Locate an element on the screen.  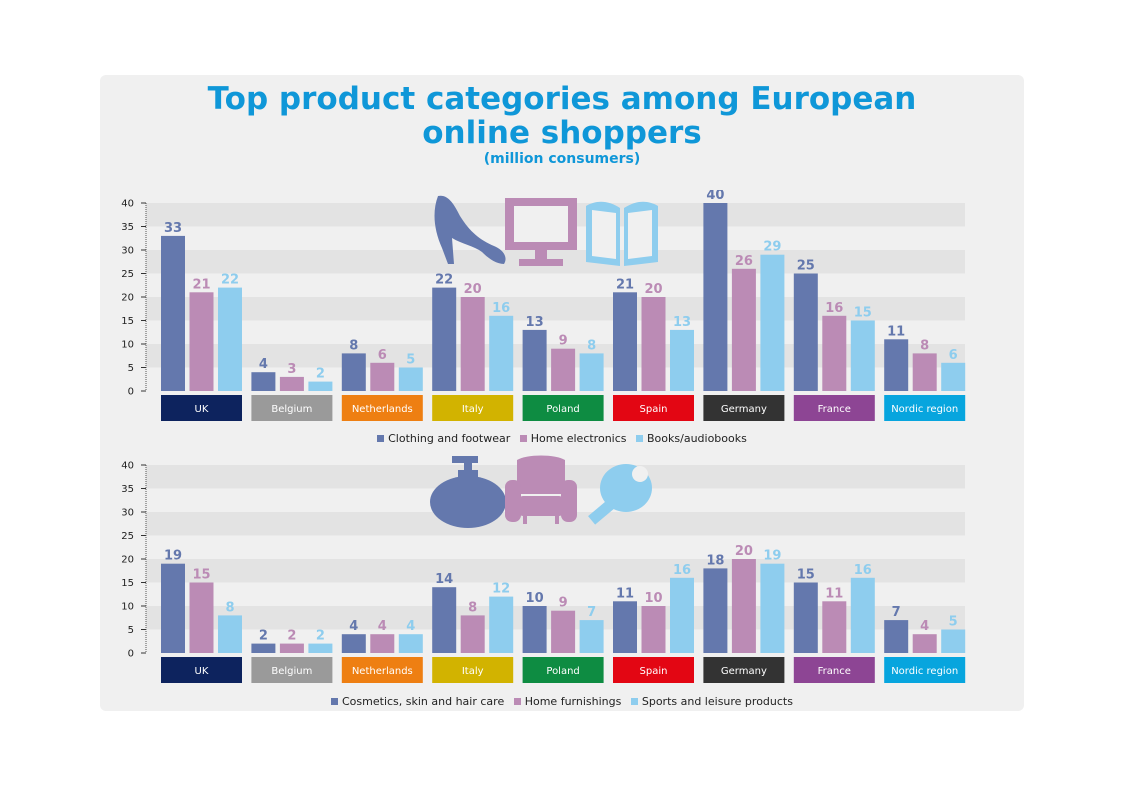
legend-item-1: Cosmetics, skin and hair care is located at coordinates (417, 701).